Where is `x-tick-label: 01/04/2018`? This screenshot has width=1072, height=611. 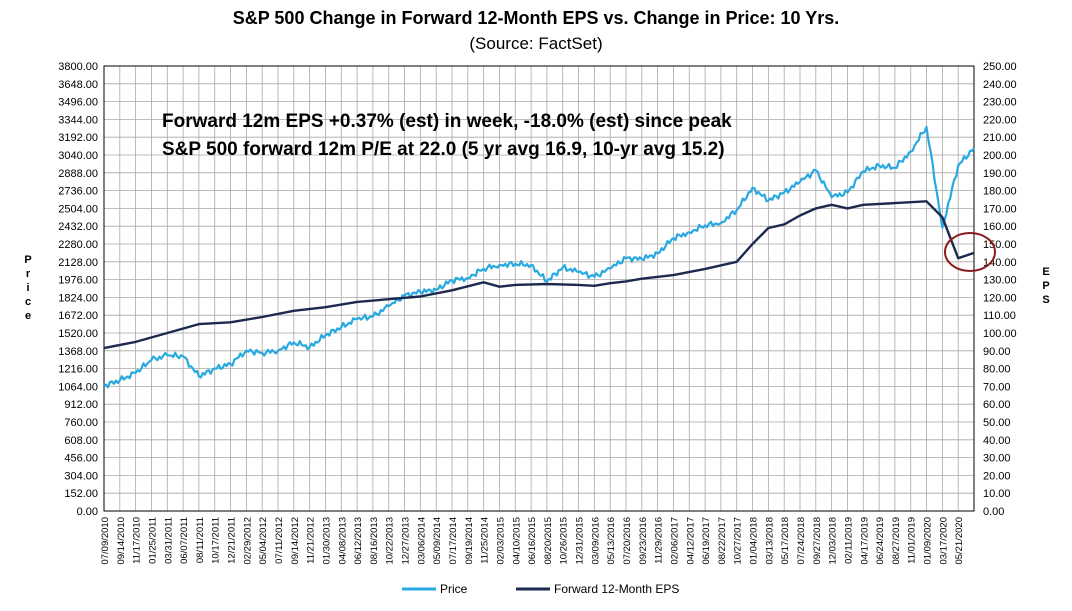 x-tick-label: 01/04/2018 is located at coordinates (754, 541).